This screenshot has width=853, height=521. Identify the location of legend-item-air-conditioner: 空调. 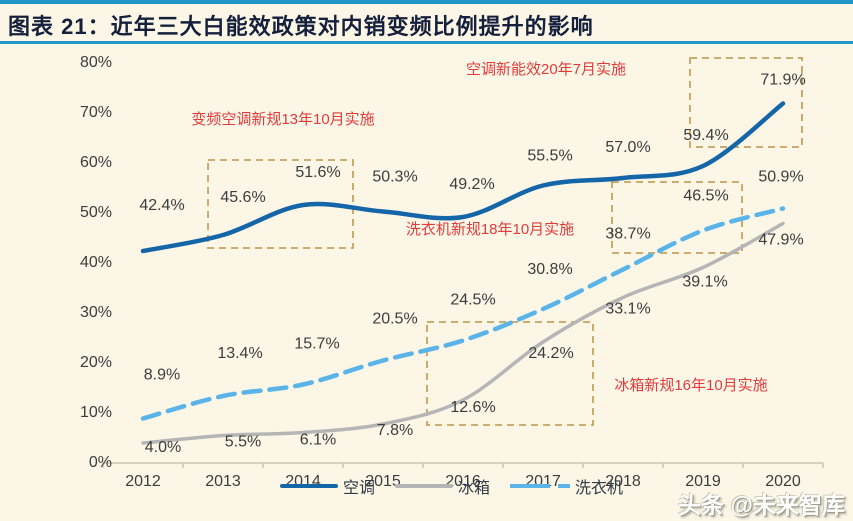
(327, 486).